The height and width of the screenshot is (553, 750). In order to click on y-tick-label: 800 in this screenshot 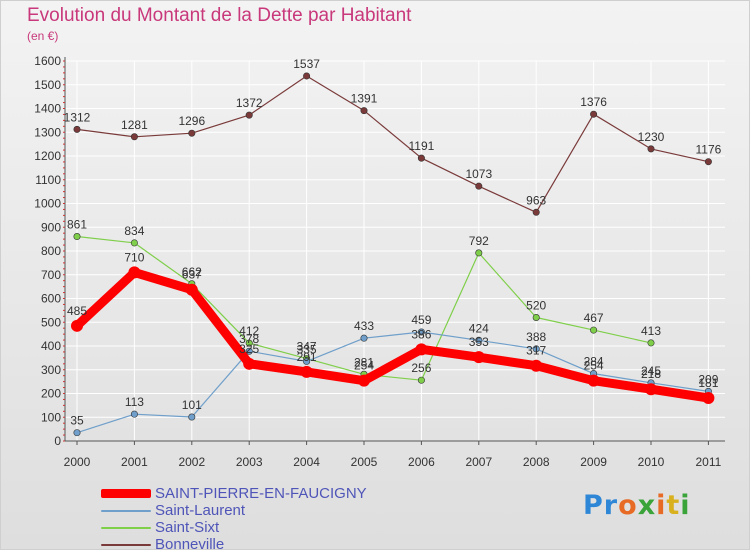, I will do `click(51, 251)`.